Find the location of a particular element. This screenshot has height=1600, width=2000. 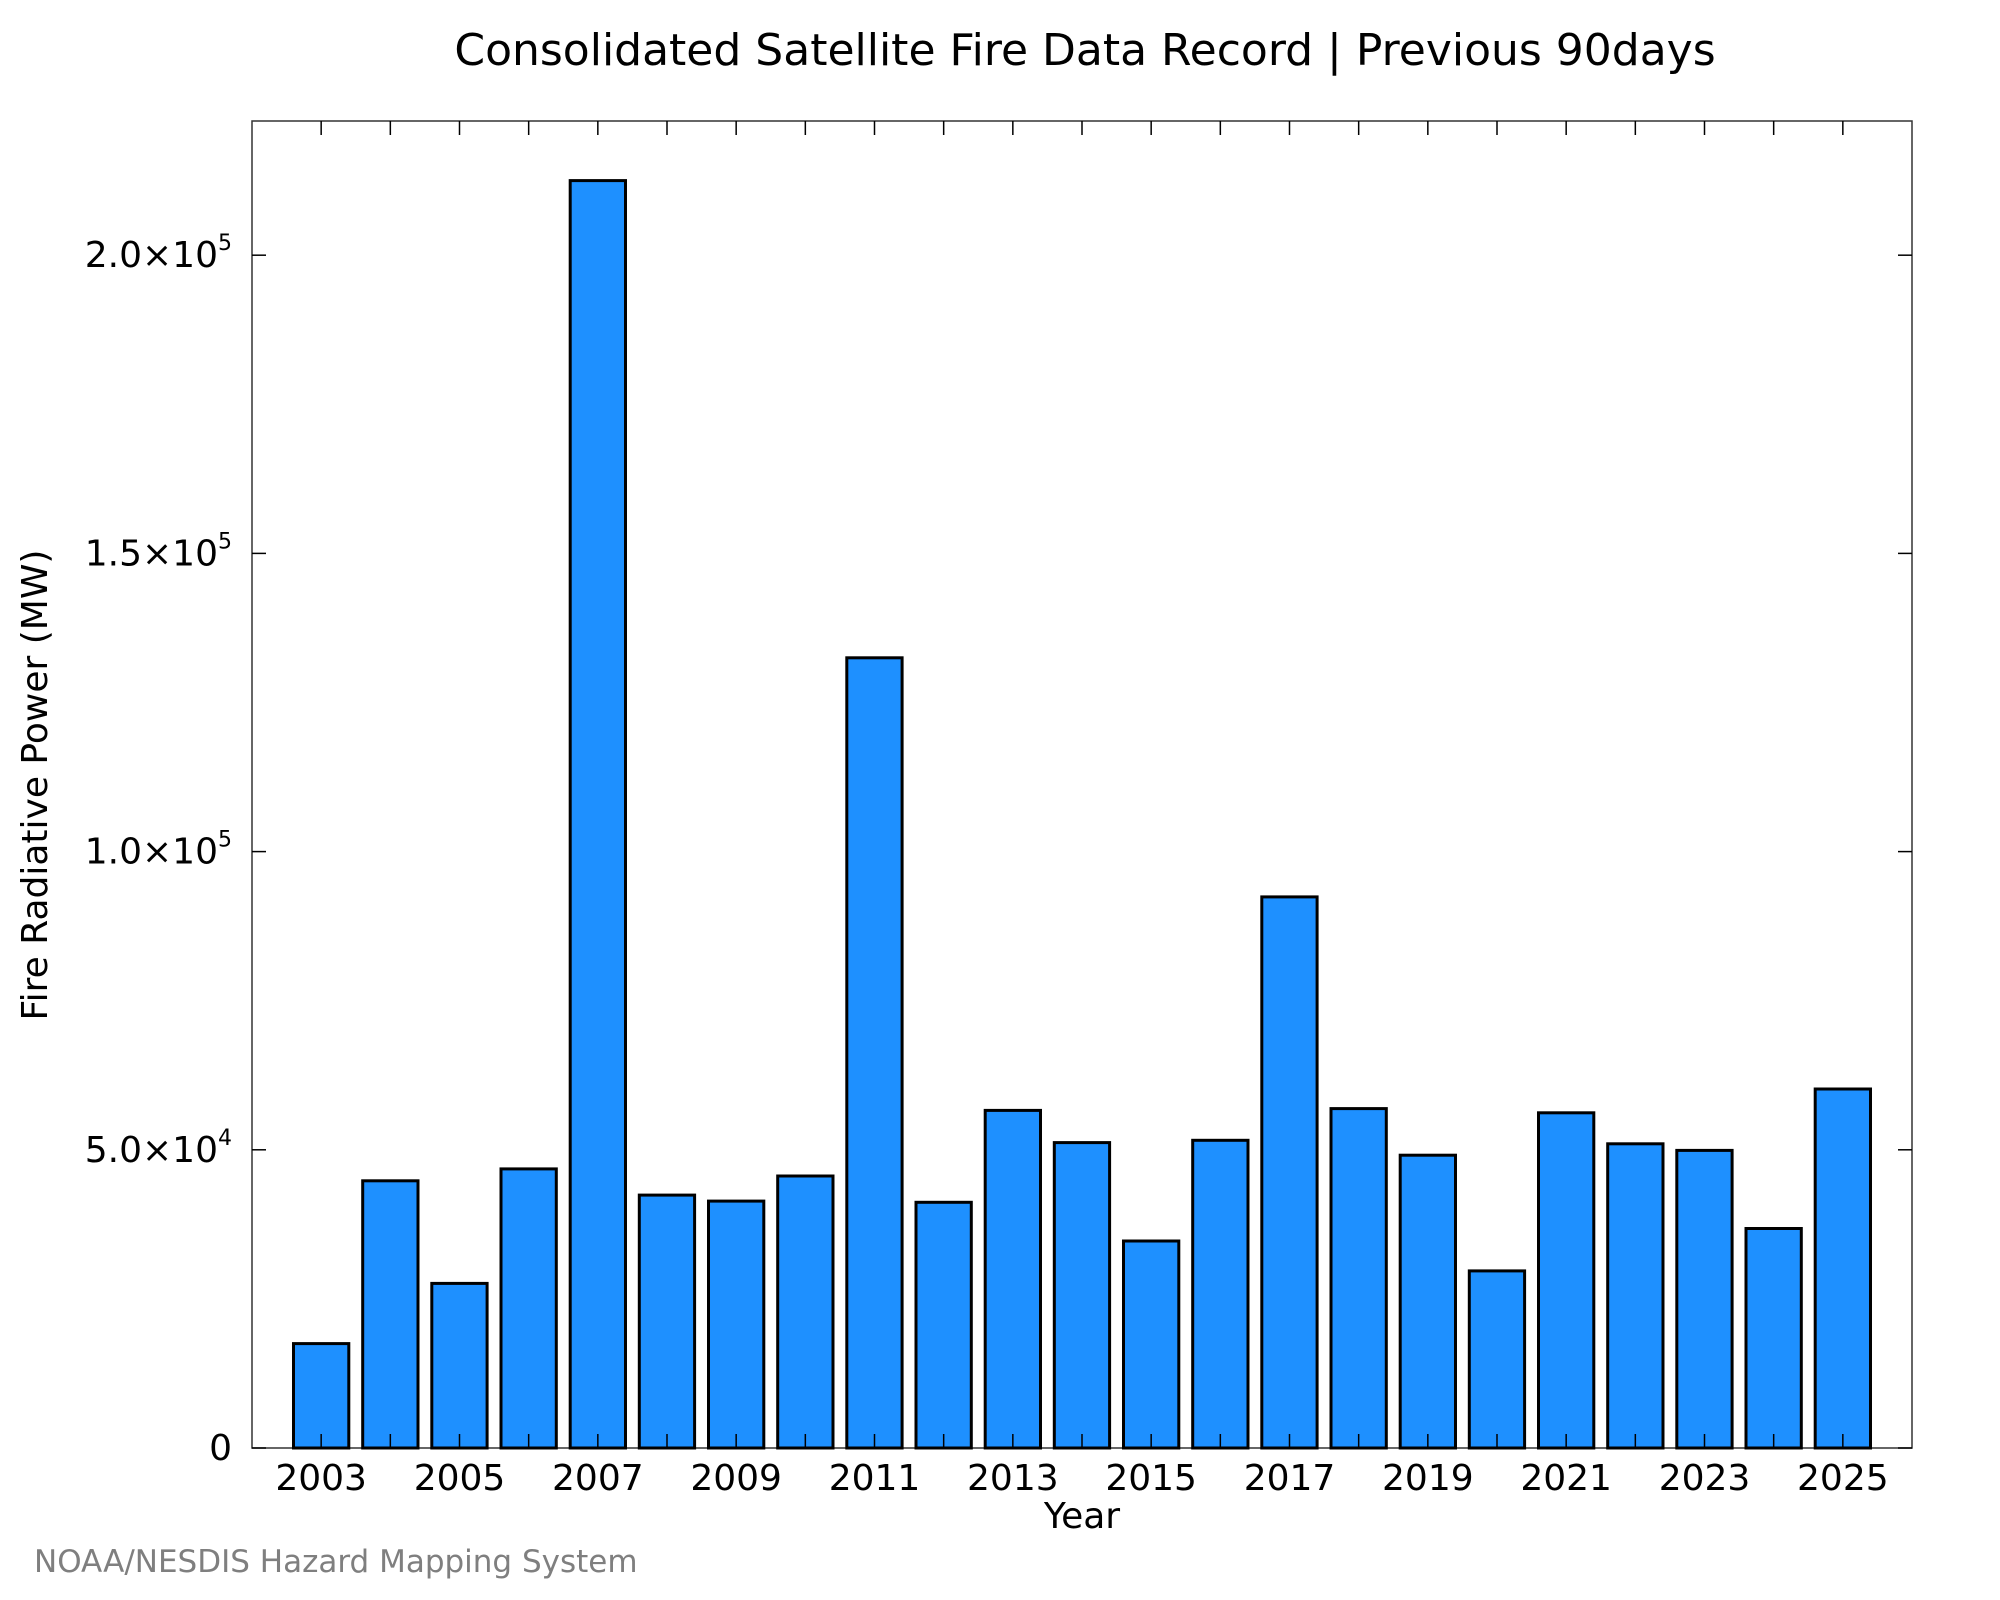

bar-2018 is located at coordinates (1358, 1278).